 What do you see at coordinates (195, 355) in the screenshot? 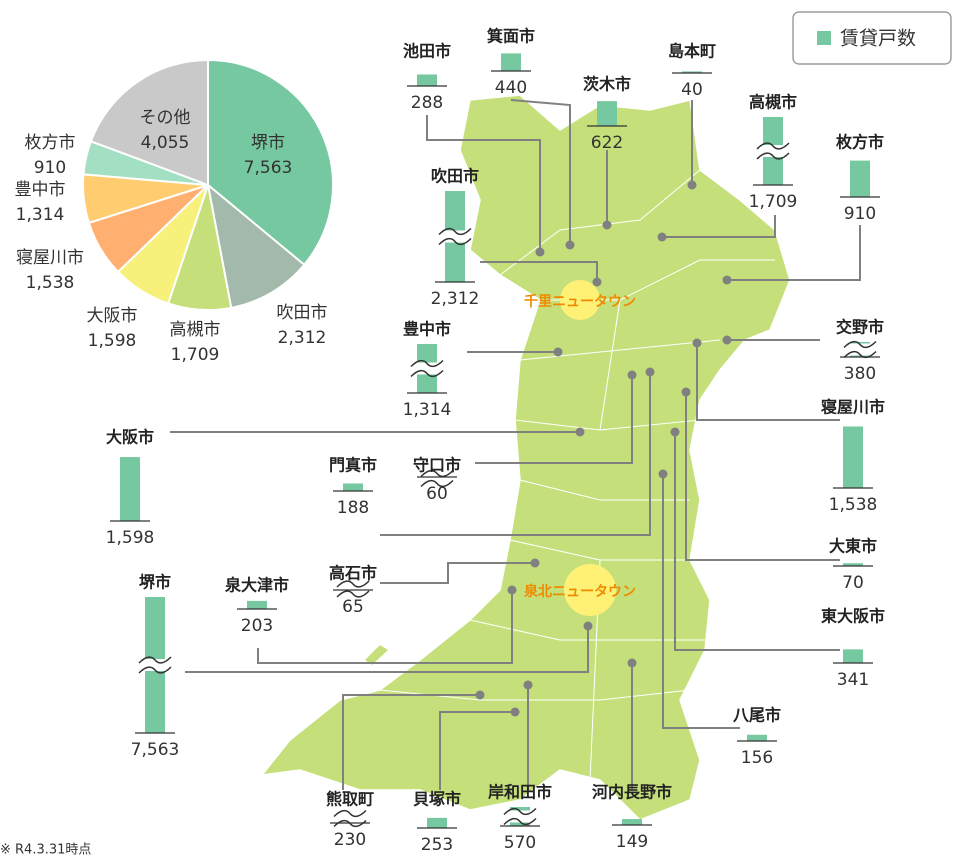
I see `pie-value: 1,709` at bounding box center [195, 355].